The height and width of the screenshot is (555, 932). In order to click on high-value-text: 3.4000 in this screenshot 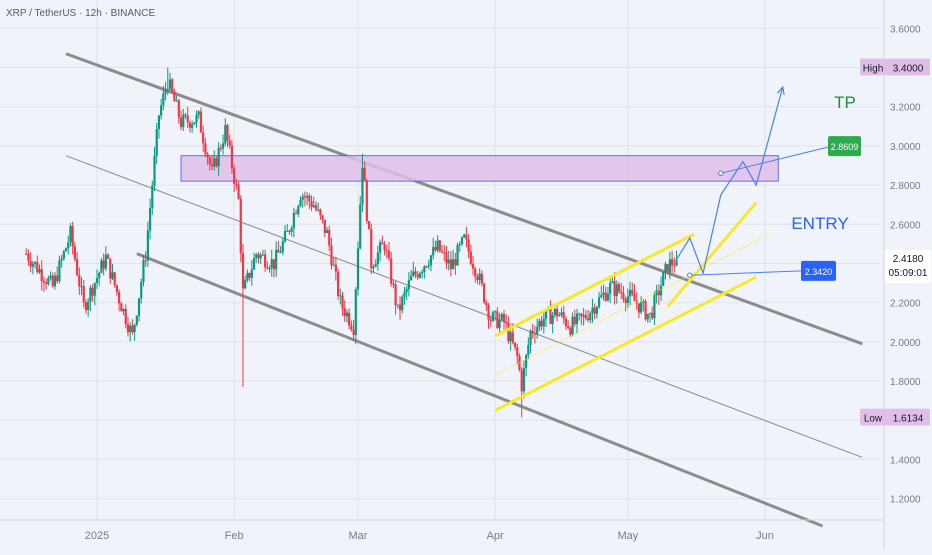, I will do `click(908, 68)`.